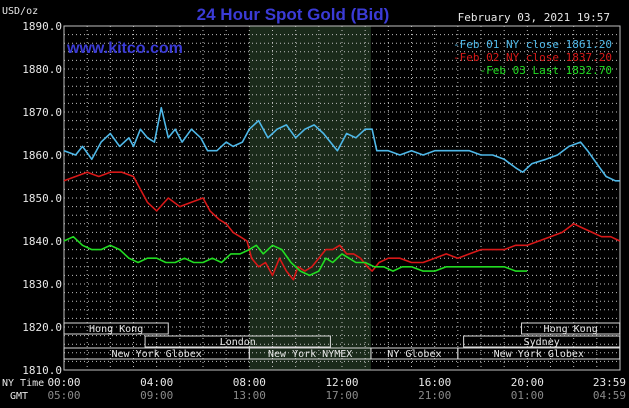  What do you see at coordinates (527, 382) in the screenshot?
I see `x-tick-ny: 20:00` at bounding box center [527, 382].